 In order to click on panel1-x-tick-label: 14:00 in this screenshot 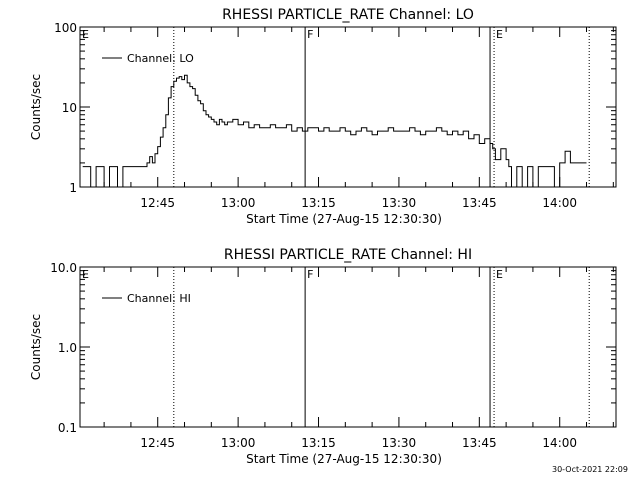, I will do `click(559, 203)`.